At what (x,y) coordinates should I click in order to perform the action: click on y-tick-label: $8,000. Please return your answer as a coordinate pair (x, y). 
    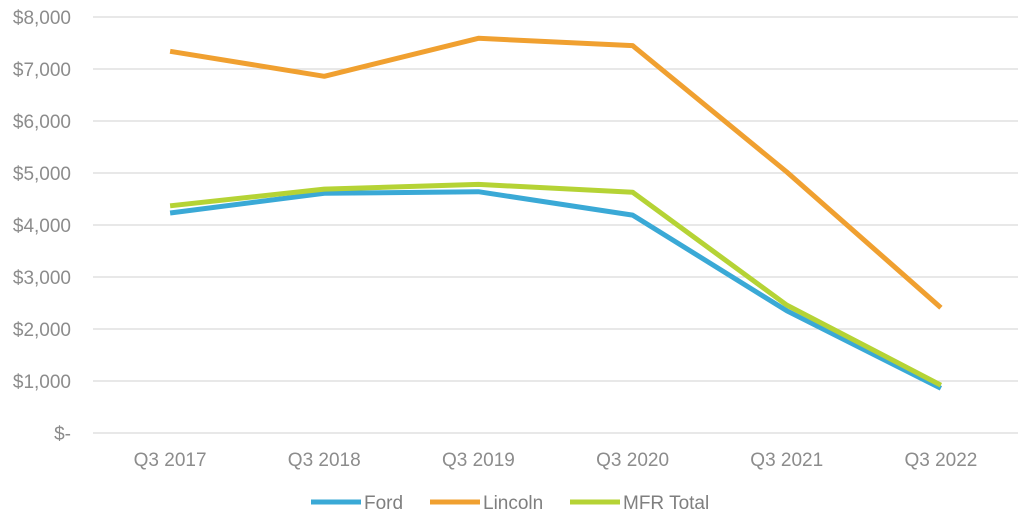
    Looking at the image, I should click on (42, 18).